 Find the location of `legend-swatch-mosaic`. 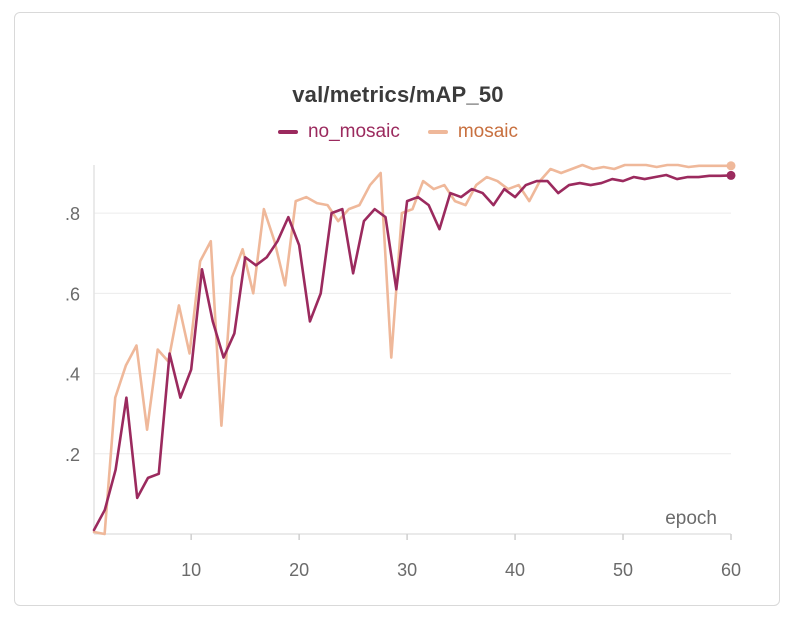

legend-swatch-mosaic is located at coordinates (437, 132).